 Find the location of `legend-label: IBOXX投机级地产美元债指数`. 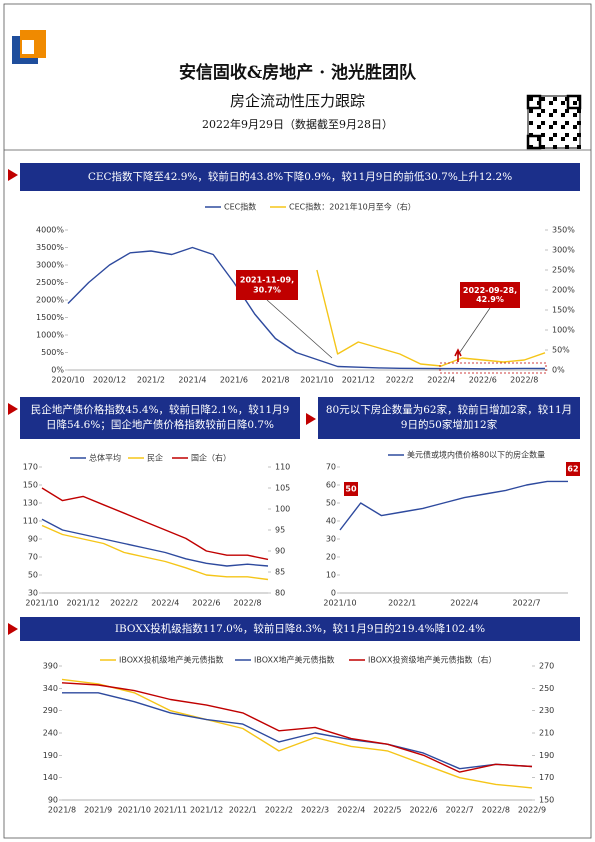

legend-label: IBOXX投机级地产美元债指数 is located at coordinates (171, 660).